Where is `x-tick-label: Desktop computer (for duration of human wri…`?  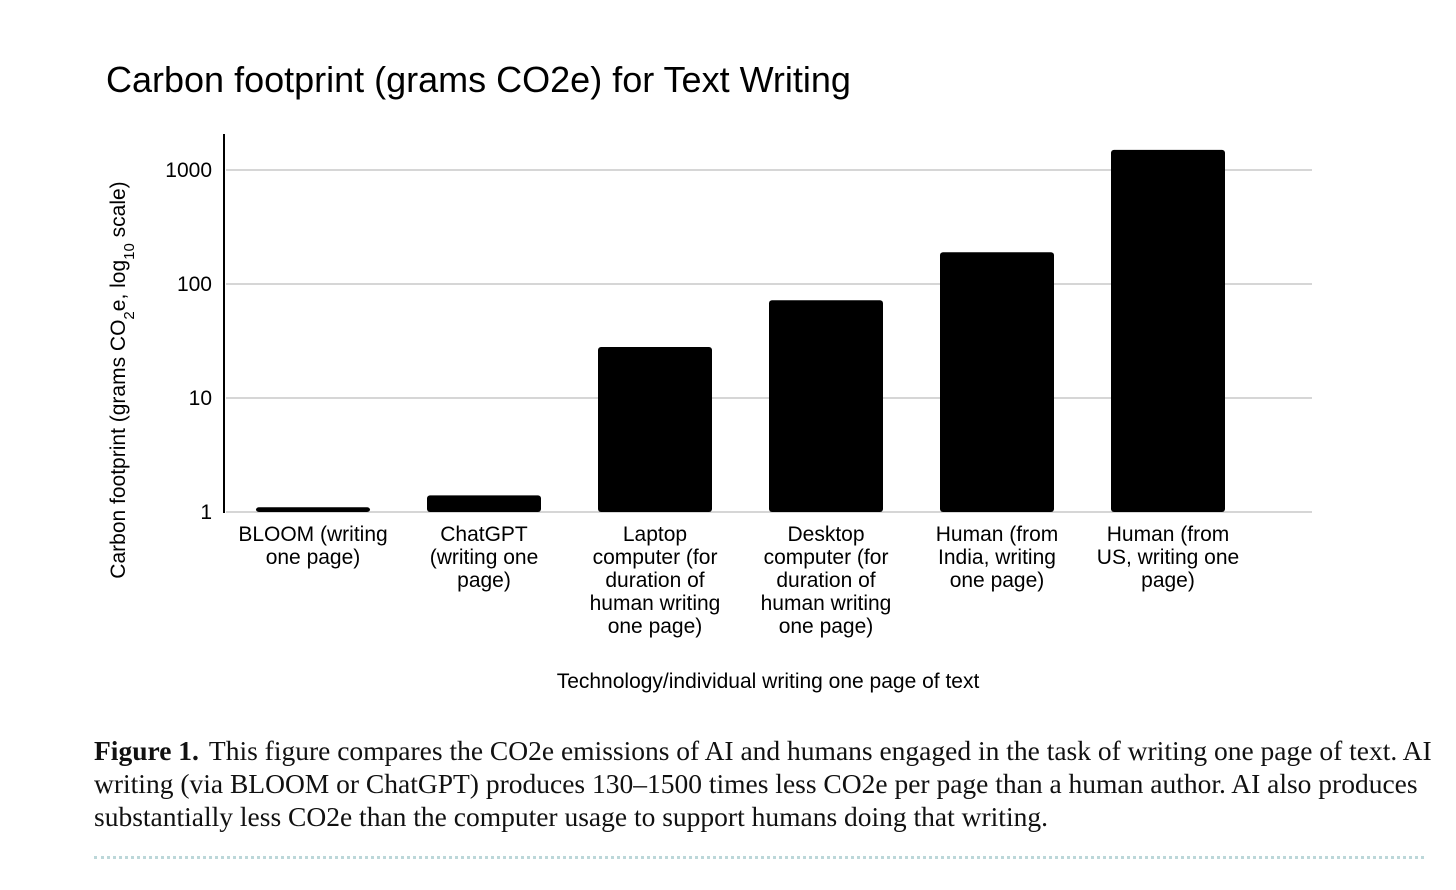
x-tick-label: Desktop computer (for duration of human wri… is located at coordinates (826, 580).